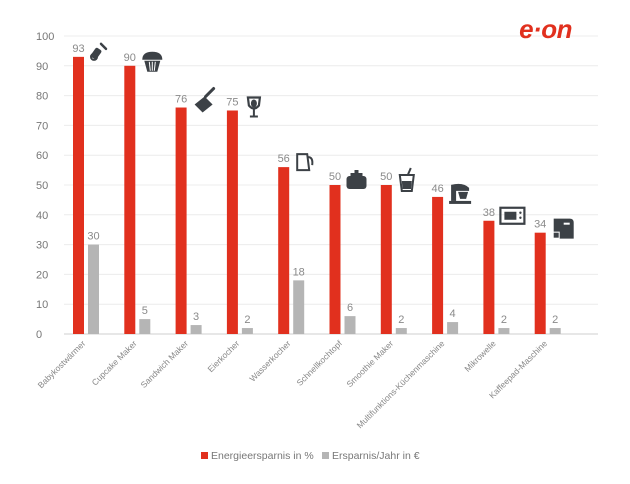 This screenshot has height=484, width=630. I want to click on y-tick-label: 90, so click(42, 67).